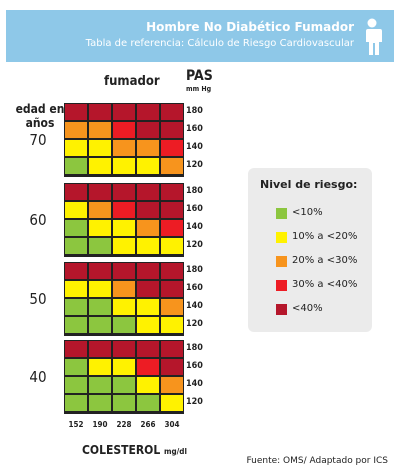 This screenshot has height=471, width=400. Describe the element at coordinates (132, 81) in the screenshot. I see `column-title: fumador` at that location.